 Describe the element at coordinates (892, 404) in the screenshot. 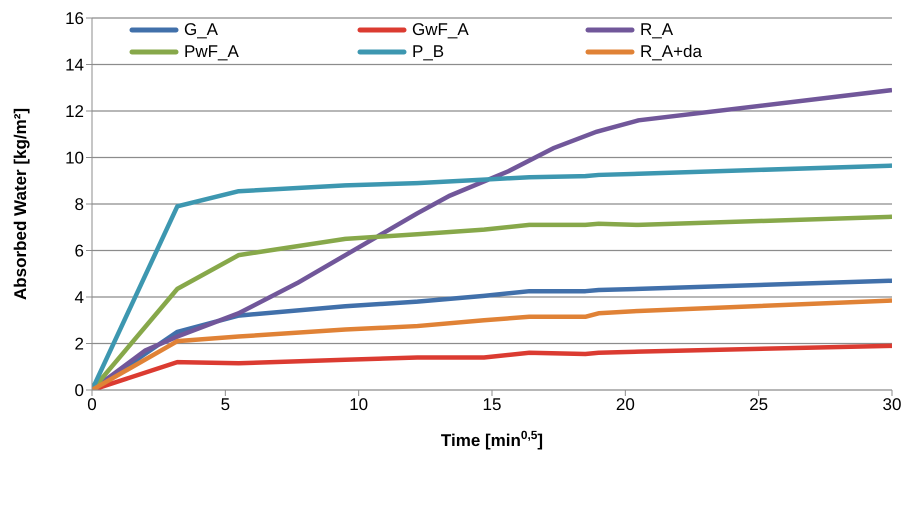

I see `x-tick-label: 30` at that location.